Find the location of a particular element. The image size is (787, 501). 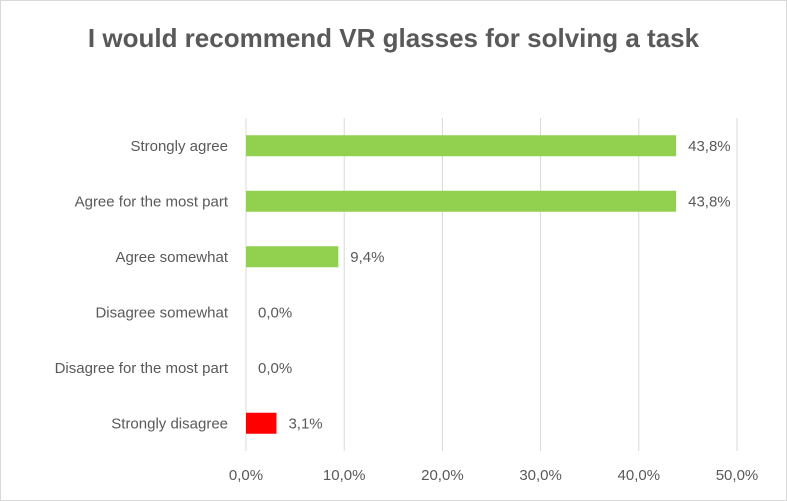

x-tick-label: 30,0% is located at coordinates (540, 475).